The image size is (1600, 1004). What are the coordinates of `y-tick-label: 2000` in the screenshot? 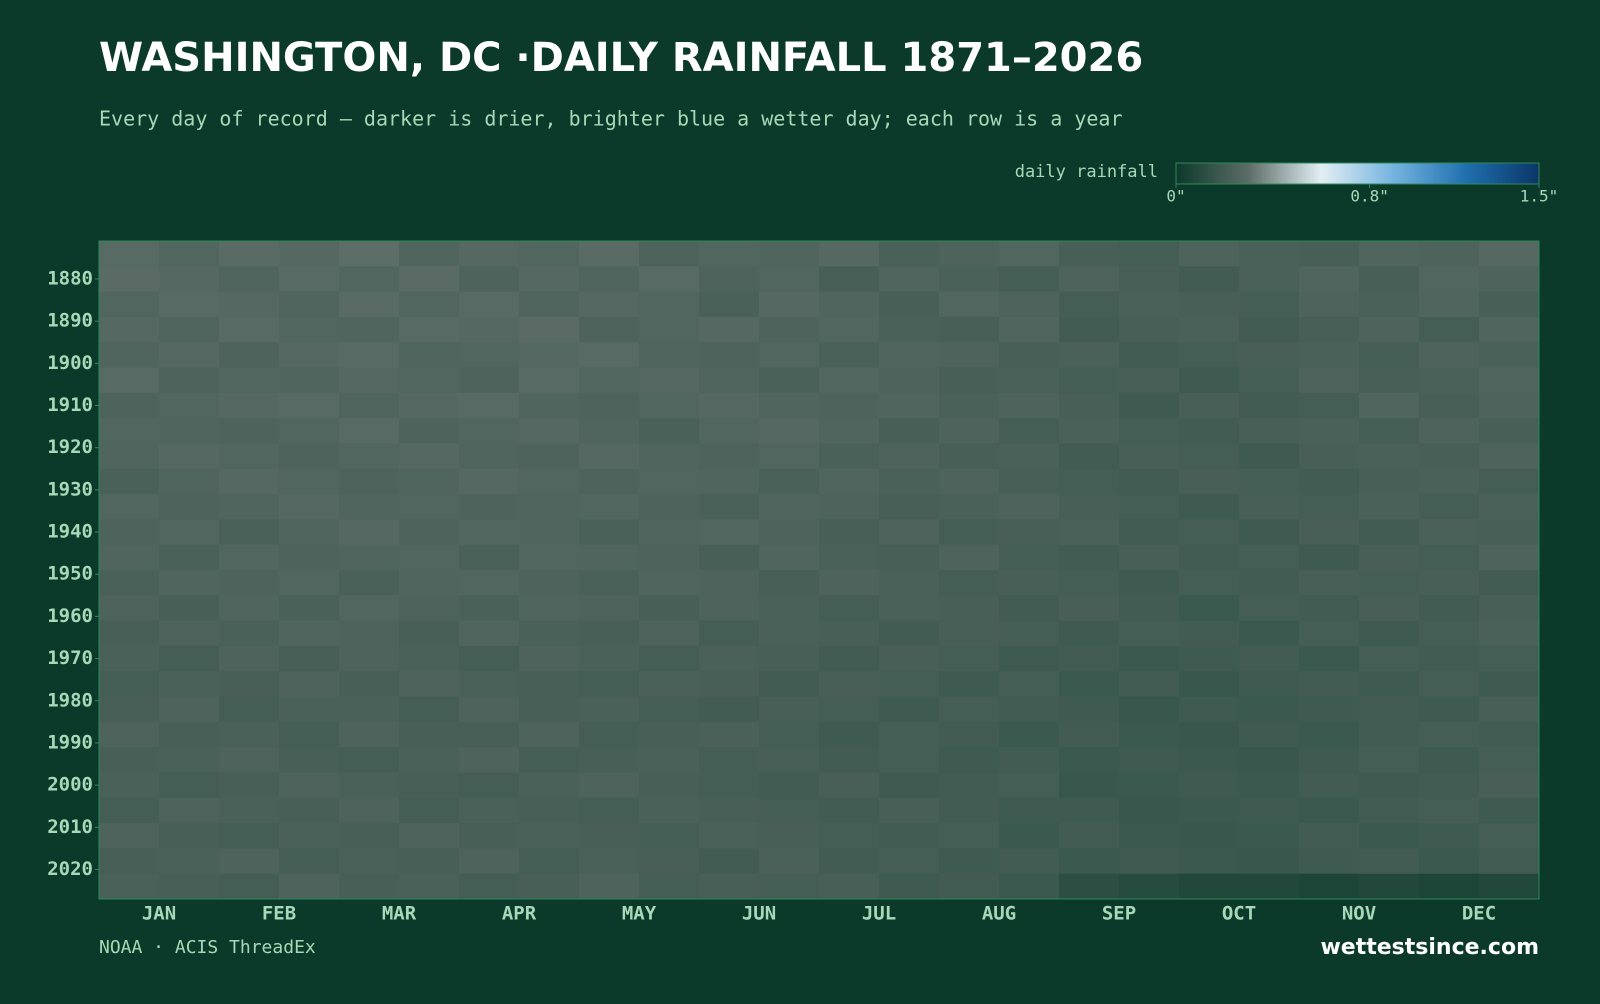 It's located at (70, 785).